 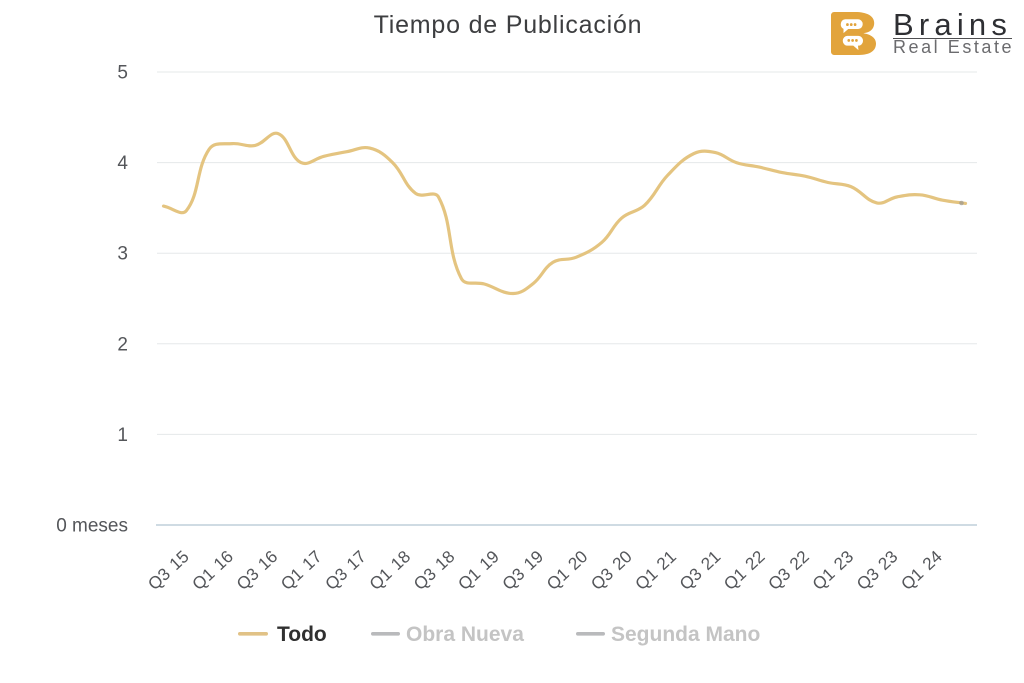 What do you see at coordinates (122, 435) in the screenshot?
I see `svg-text: 1` at bounding box center [122, 435].